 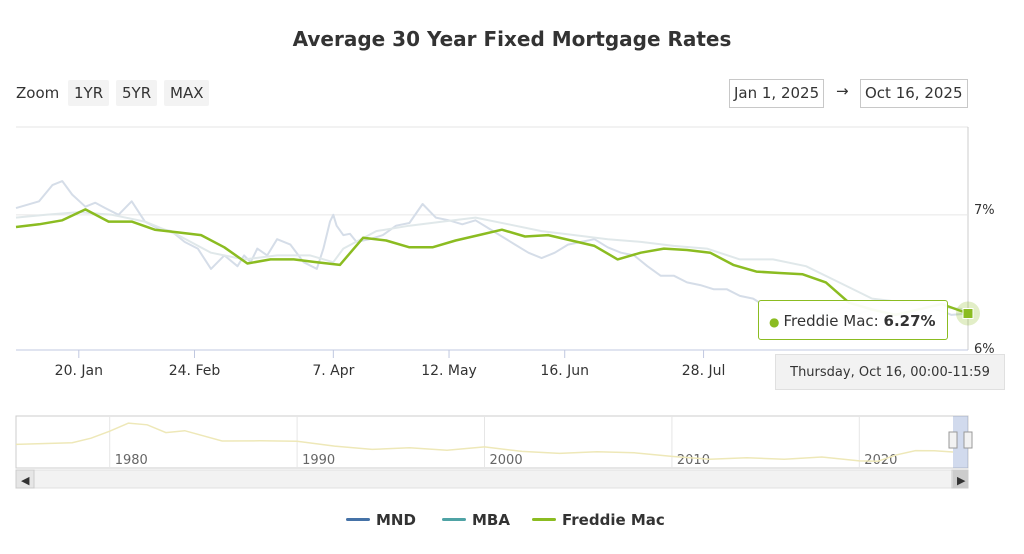 I want to click on zoom-label: Zoom, so click(x=38, y=93).